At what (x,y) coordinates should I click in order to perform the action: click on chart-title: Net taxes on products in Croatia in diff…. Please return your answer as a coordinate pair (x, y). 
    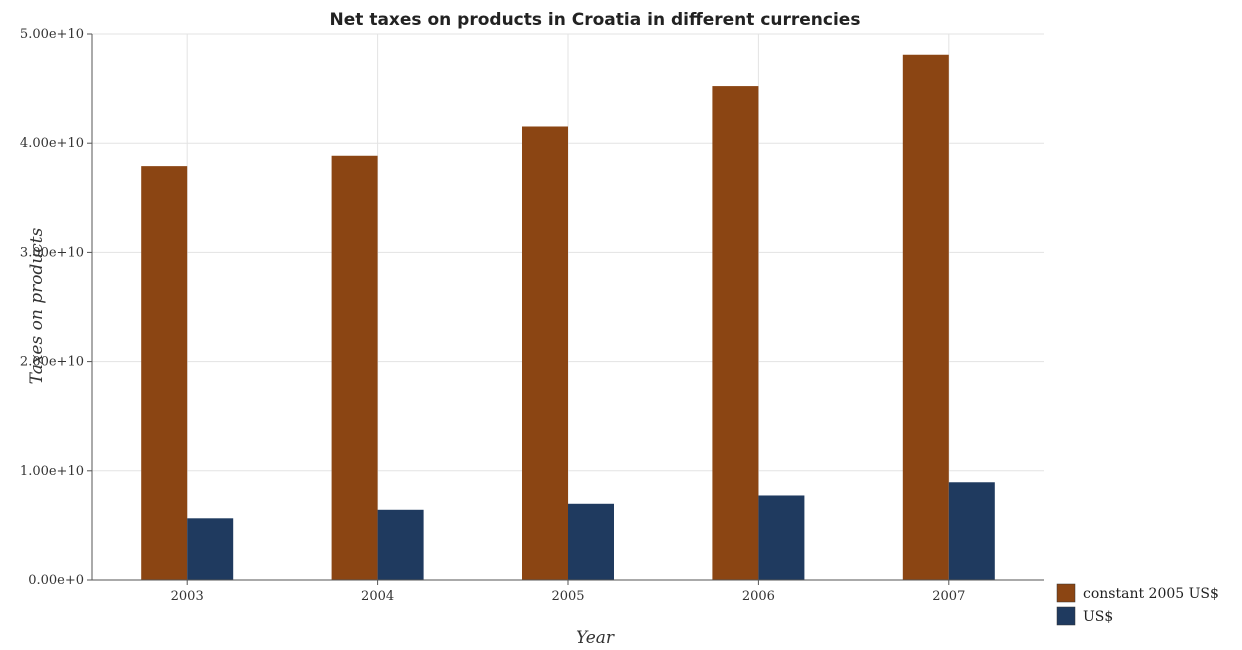
    Looking at the image, I should click on (595, 20).